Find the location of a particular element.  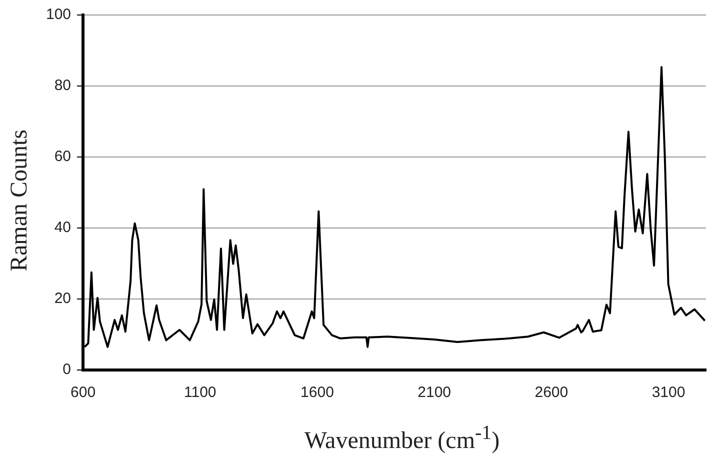

y-axis-title: Raman Counts is located at coordinates (20, 200).